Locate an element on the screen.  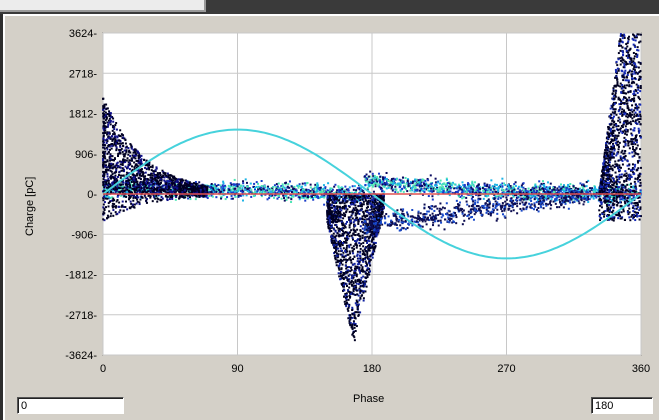
y-tick-label: -3624- is located at coordinates (81, 356).